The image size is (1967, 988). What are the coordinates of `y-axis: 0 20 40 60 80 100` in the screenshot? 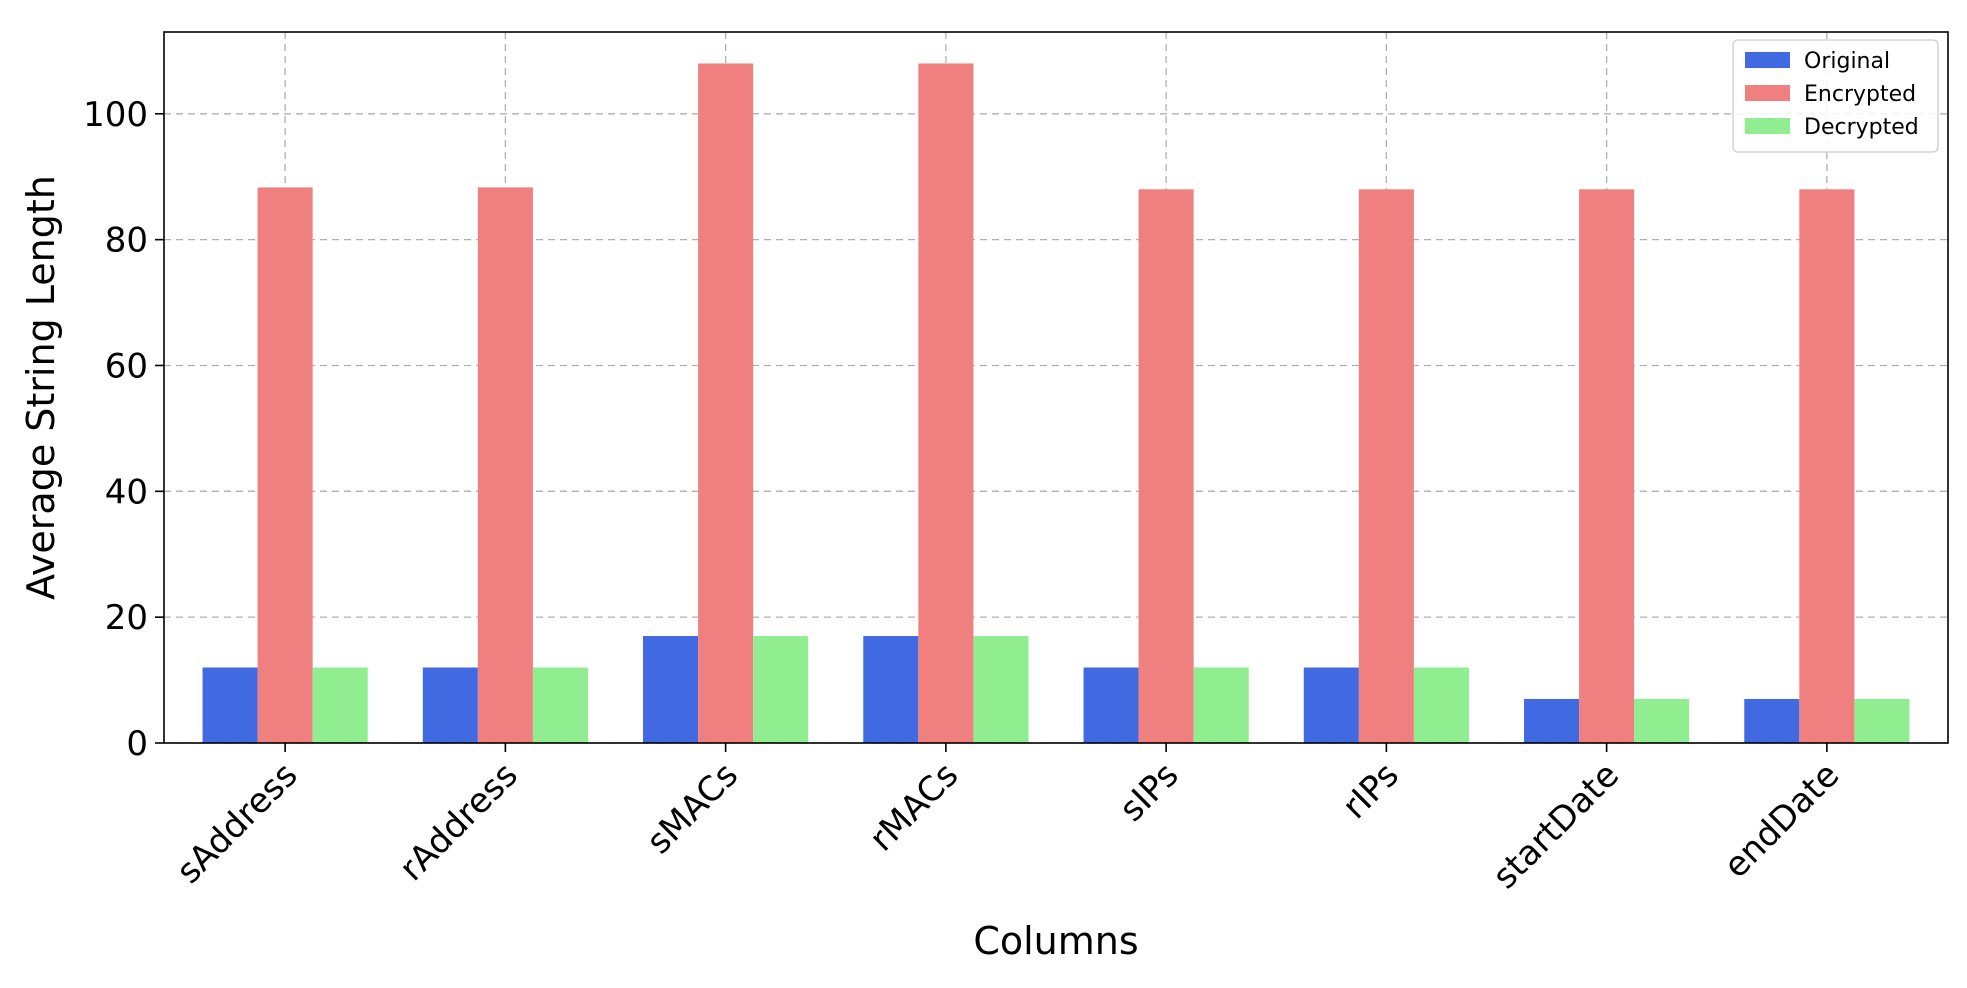 It's located at (123, 429).